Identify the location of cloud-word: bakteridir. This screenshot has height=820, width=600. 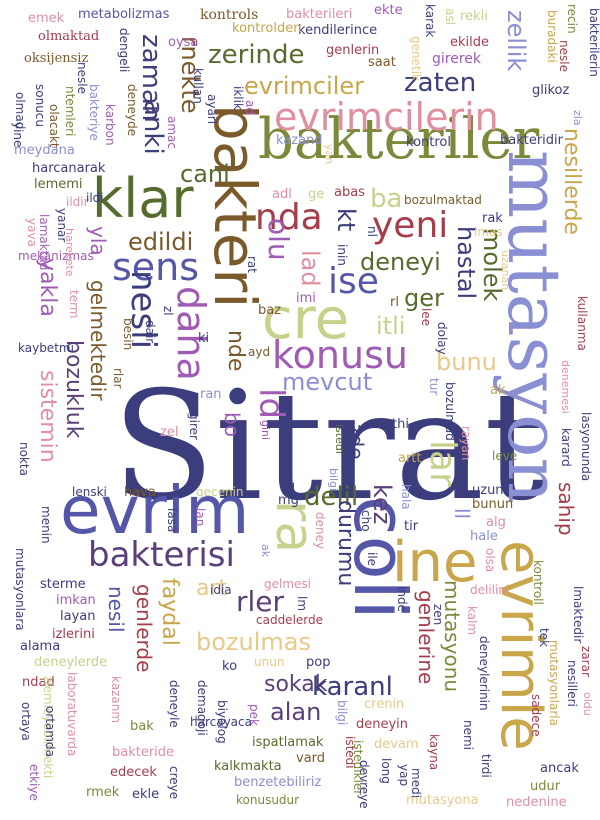
(532, 140).